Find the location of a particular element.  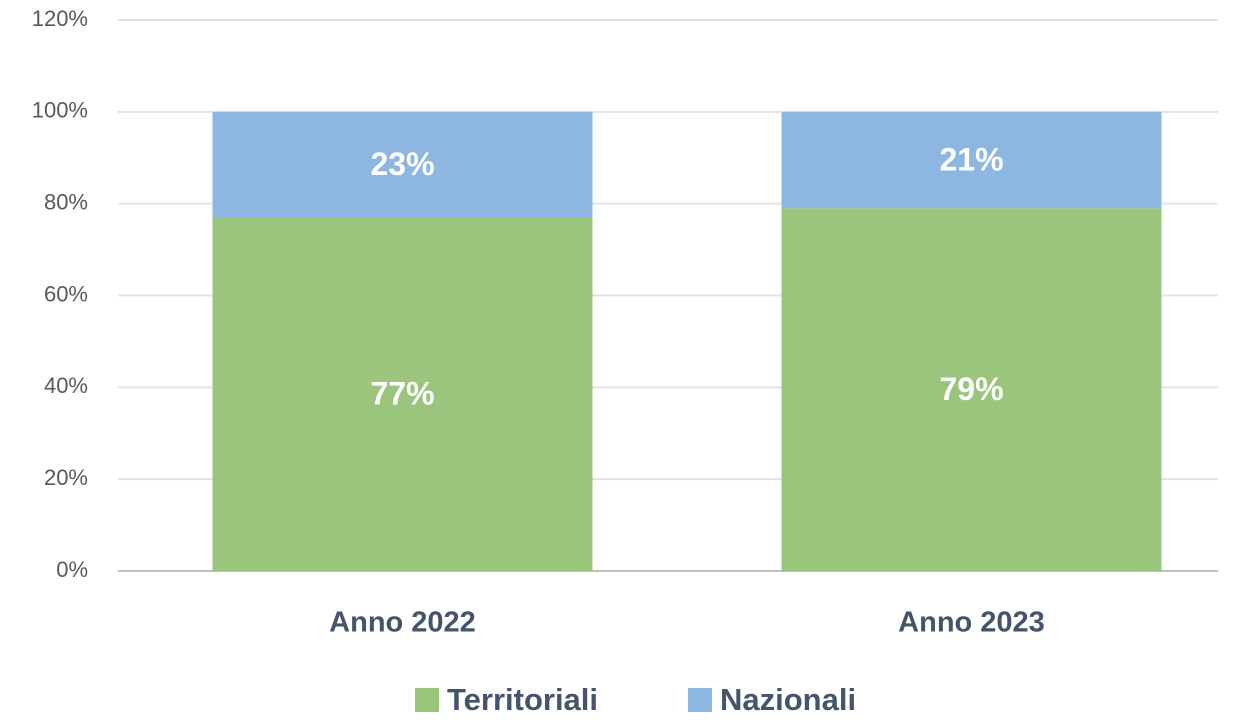

data-label: 21% is located at coordinates (971, 159).